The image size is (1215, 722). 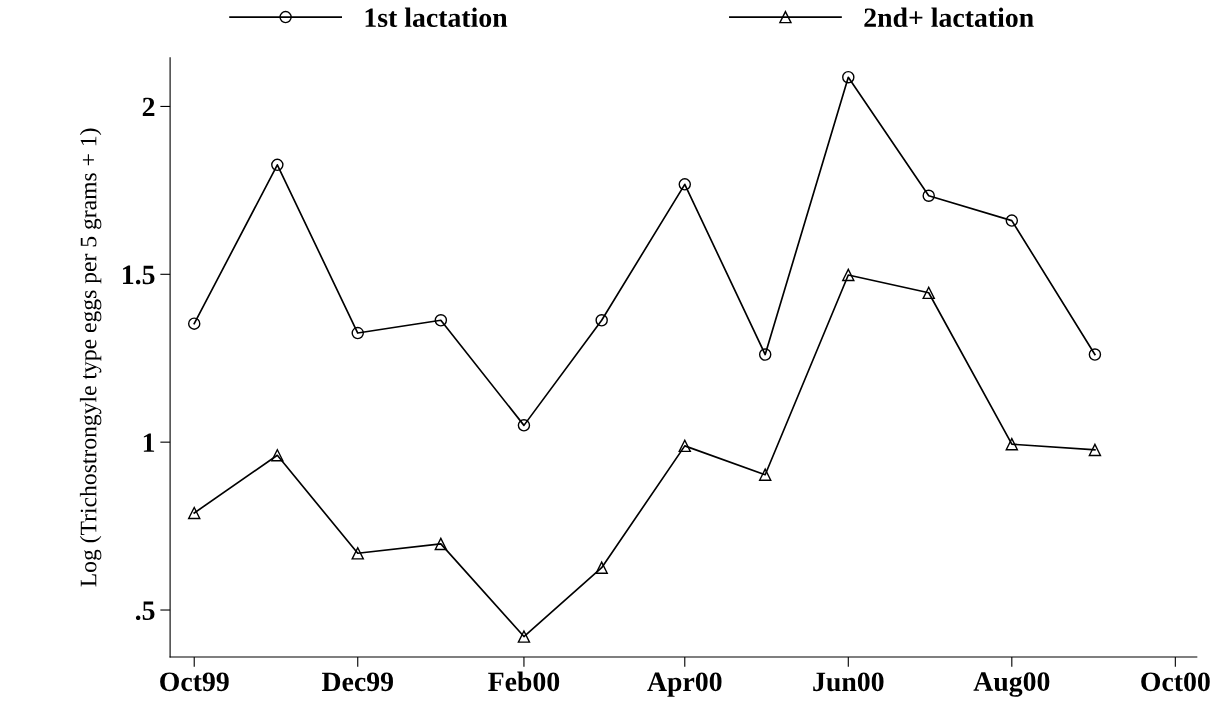 I want to click on x-tick-label: Oct99, so click(x=194, y=682).